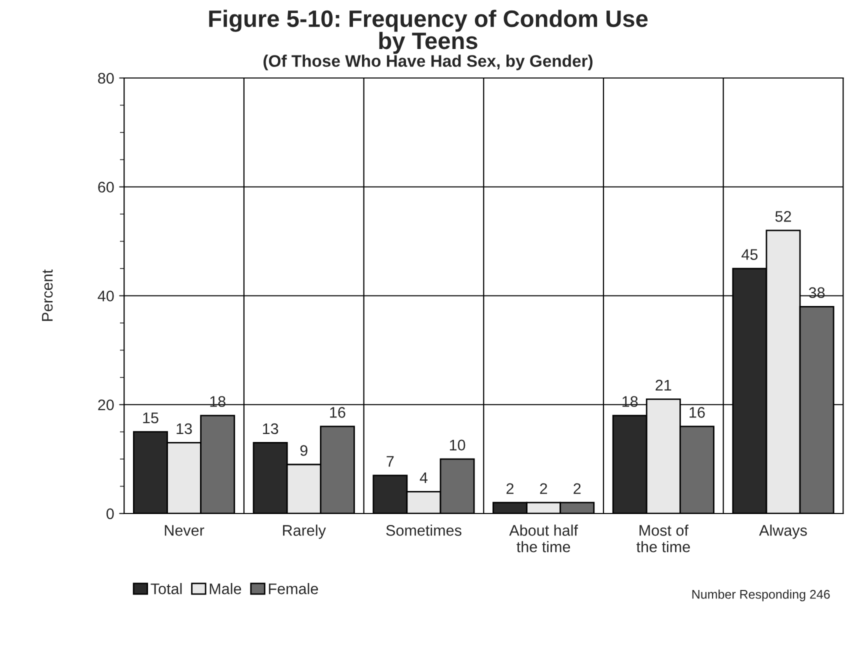  What do you see at coordinates (293, 588) in the screenshot?
I see `legend-label: Female` at bounding box center [293, 588].